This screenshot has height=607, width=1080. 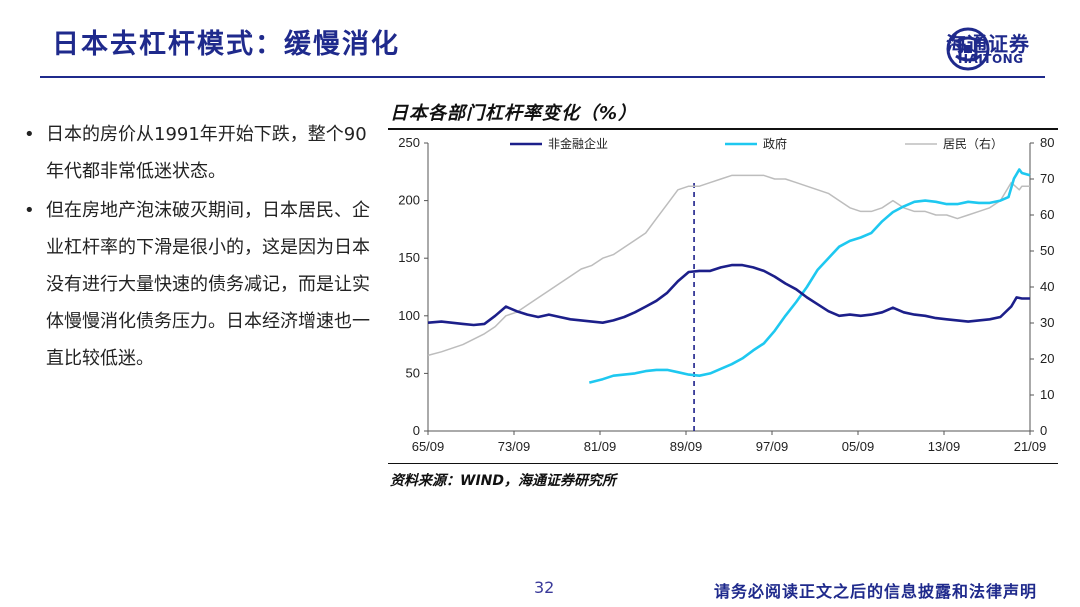 I want to click on x-tick-label: 21/09, so click(x=1030, y=446).